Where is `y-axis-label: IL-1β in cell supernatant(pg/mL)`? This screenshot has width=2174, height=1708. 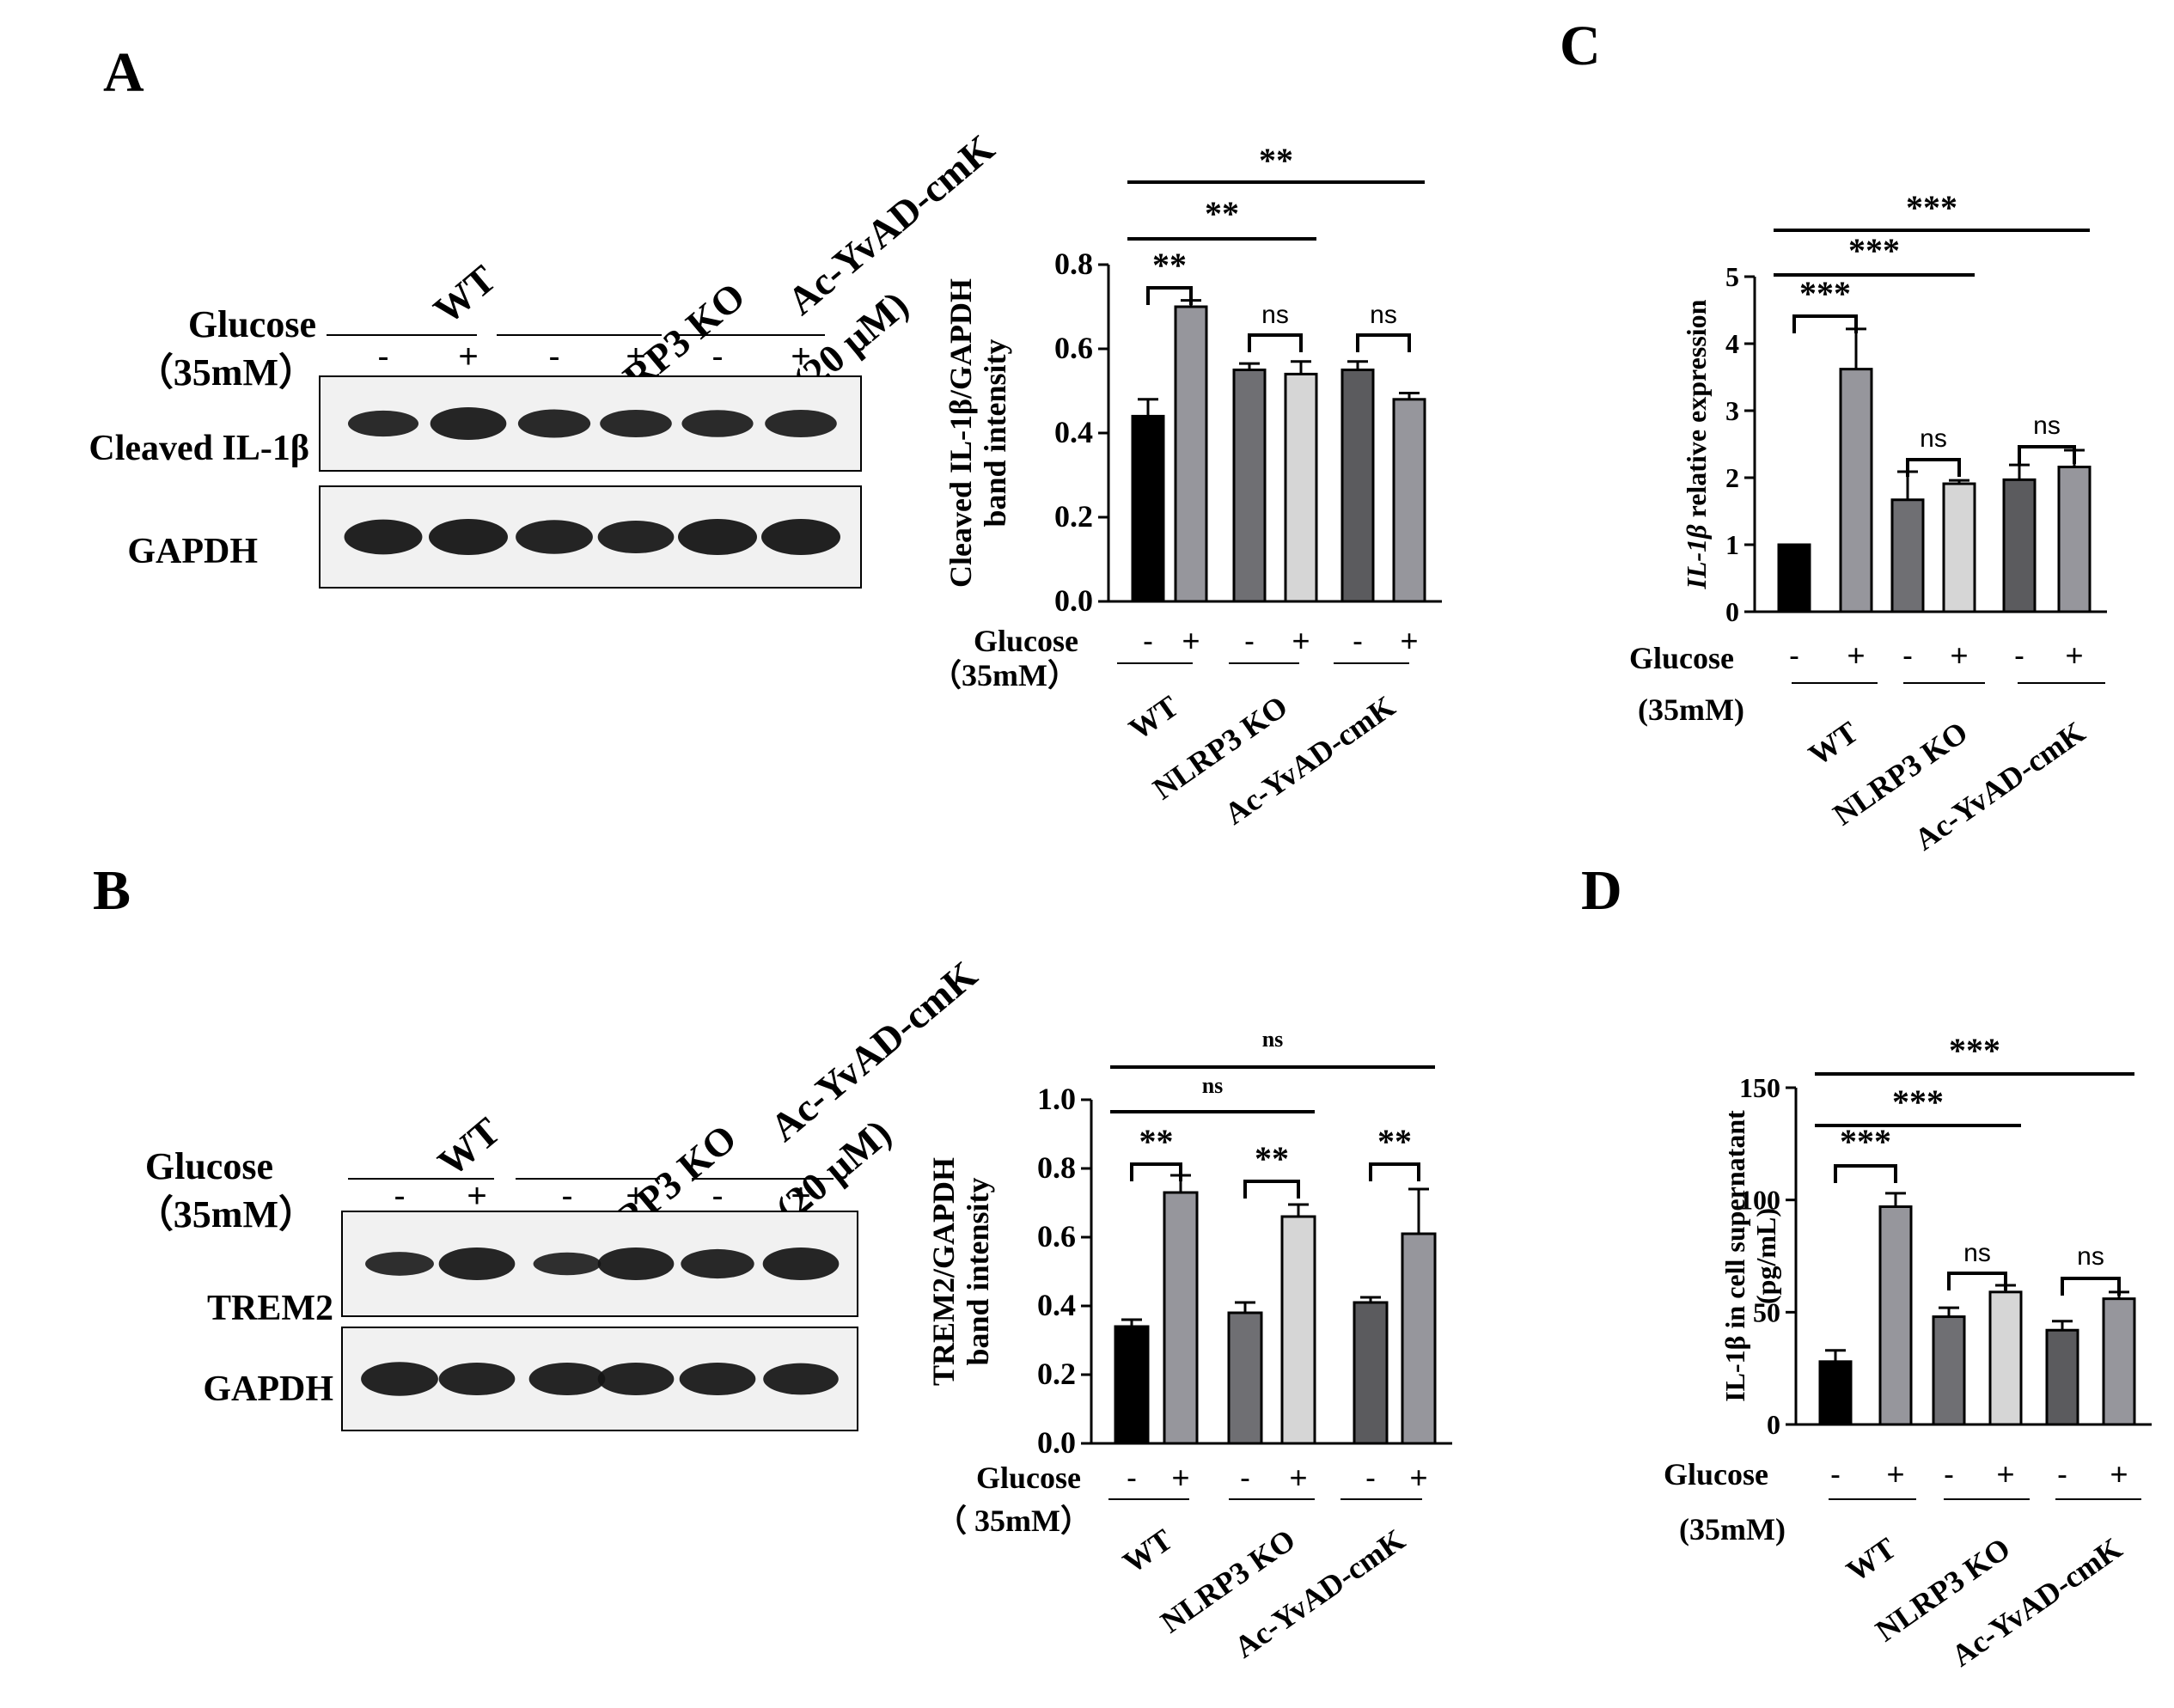 y-axis-label: IL-1β in cell supernatant(pg/mL) is located at coordinates (1750, 1256).